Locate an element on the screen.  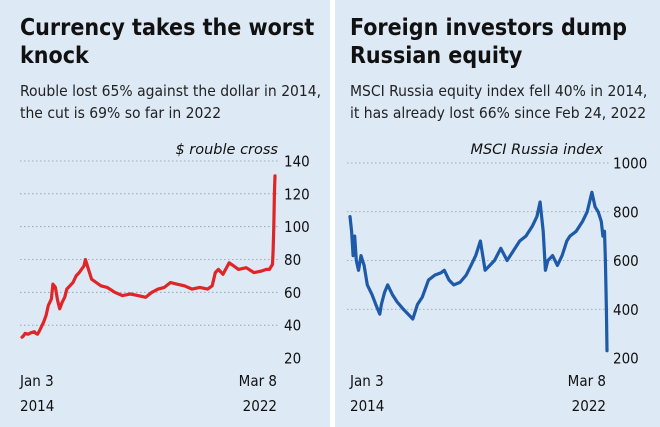
rouble-x-tick-label: Jan 3 is located at coordinates (36, 381).